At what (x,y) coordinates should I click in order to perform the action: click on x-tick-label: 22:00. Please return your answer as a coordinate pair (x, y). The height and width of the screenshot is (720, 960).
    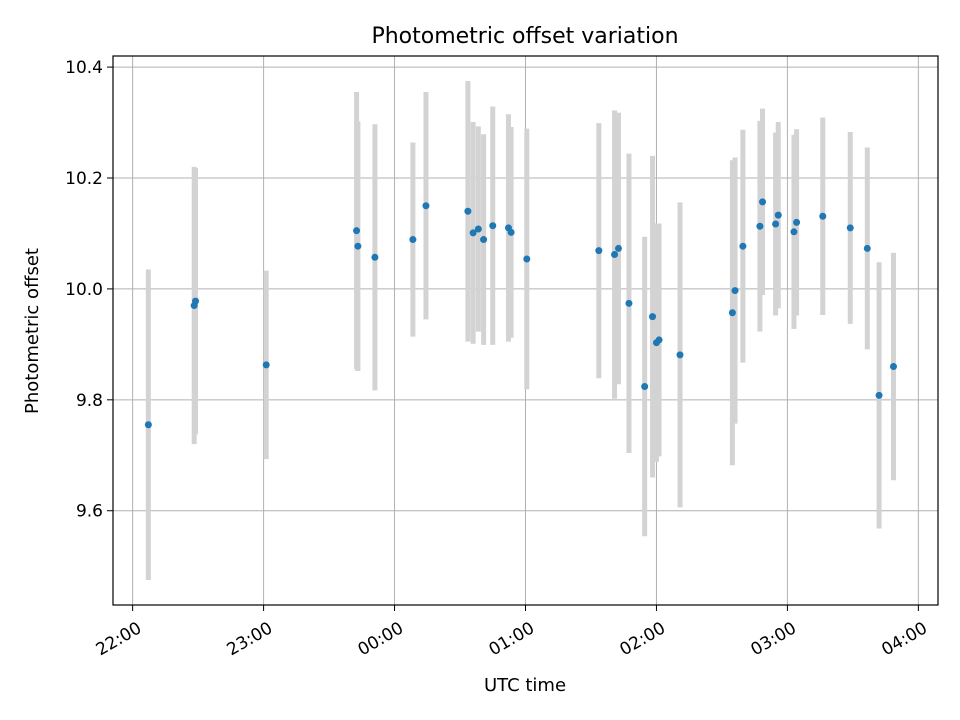
    Looking at the image, I should click on (119, 639).